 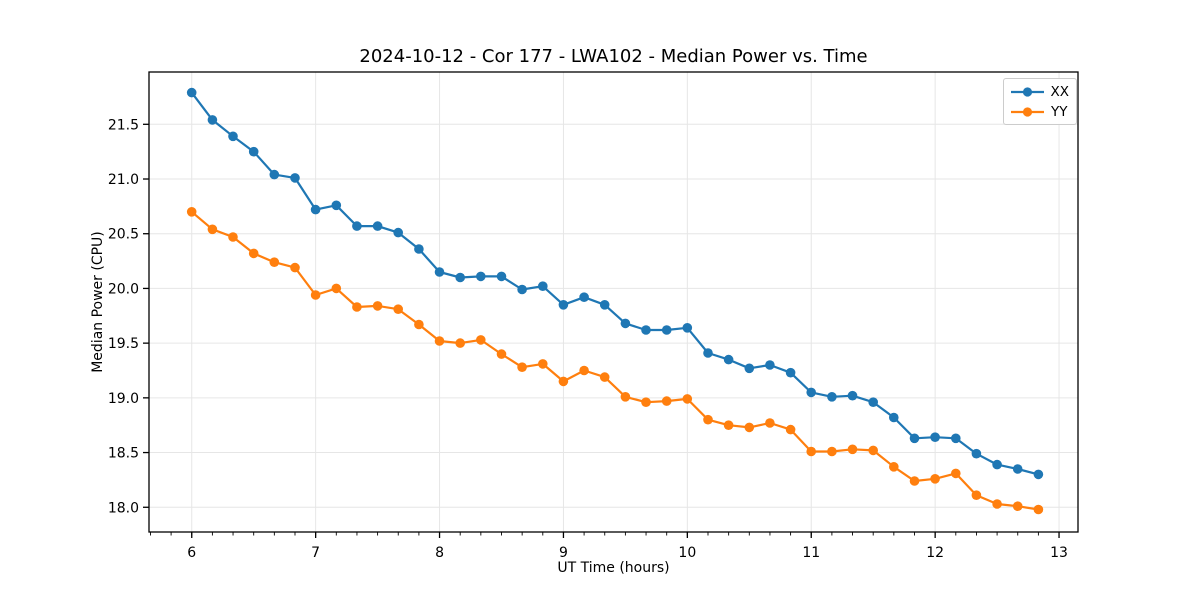 I want to click on x-tick-label: 12, so click(x=935, y=553).